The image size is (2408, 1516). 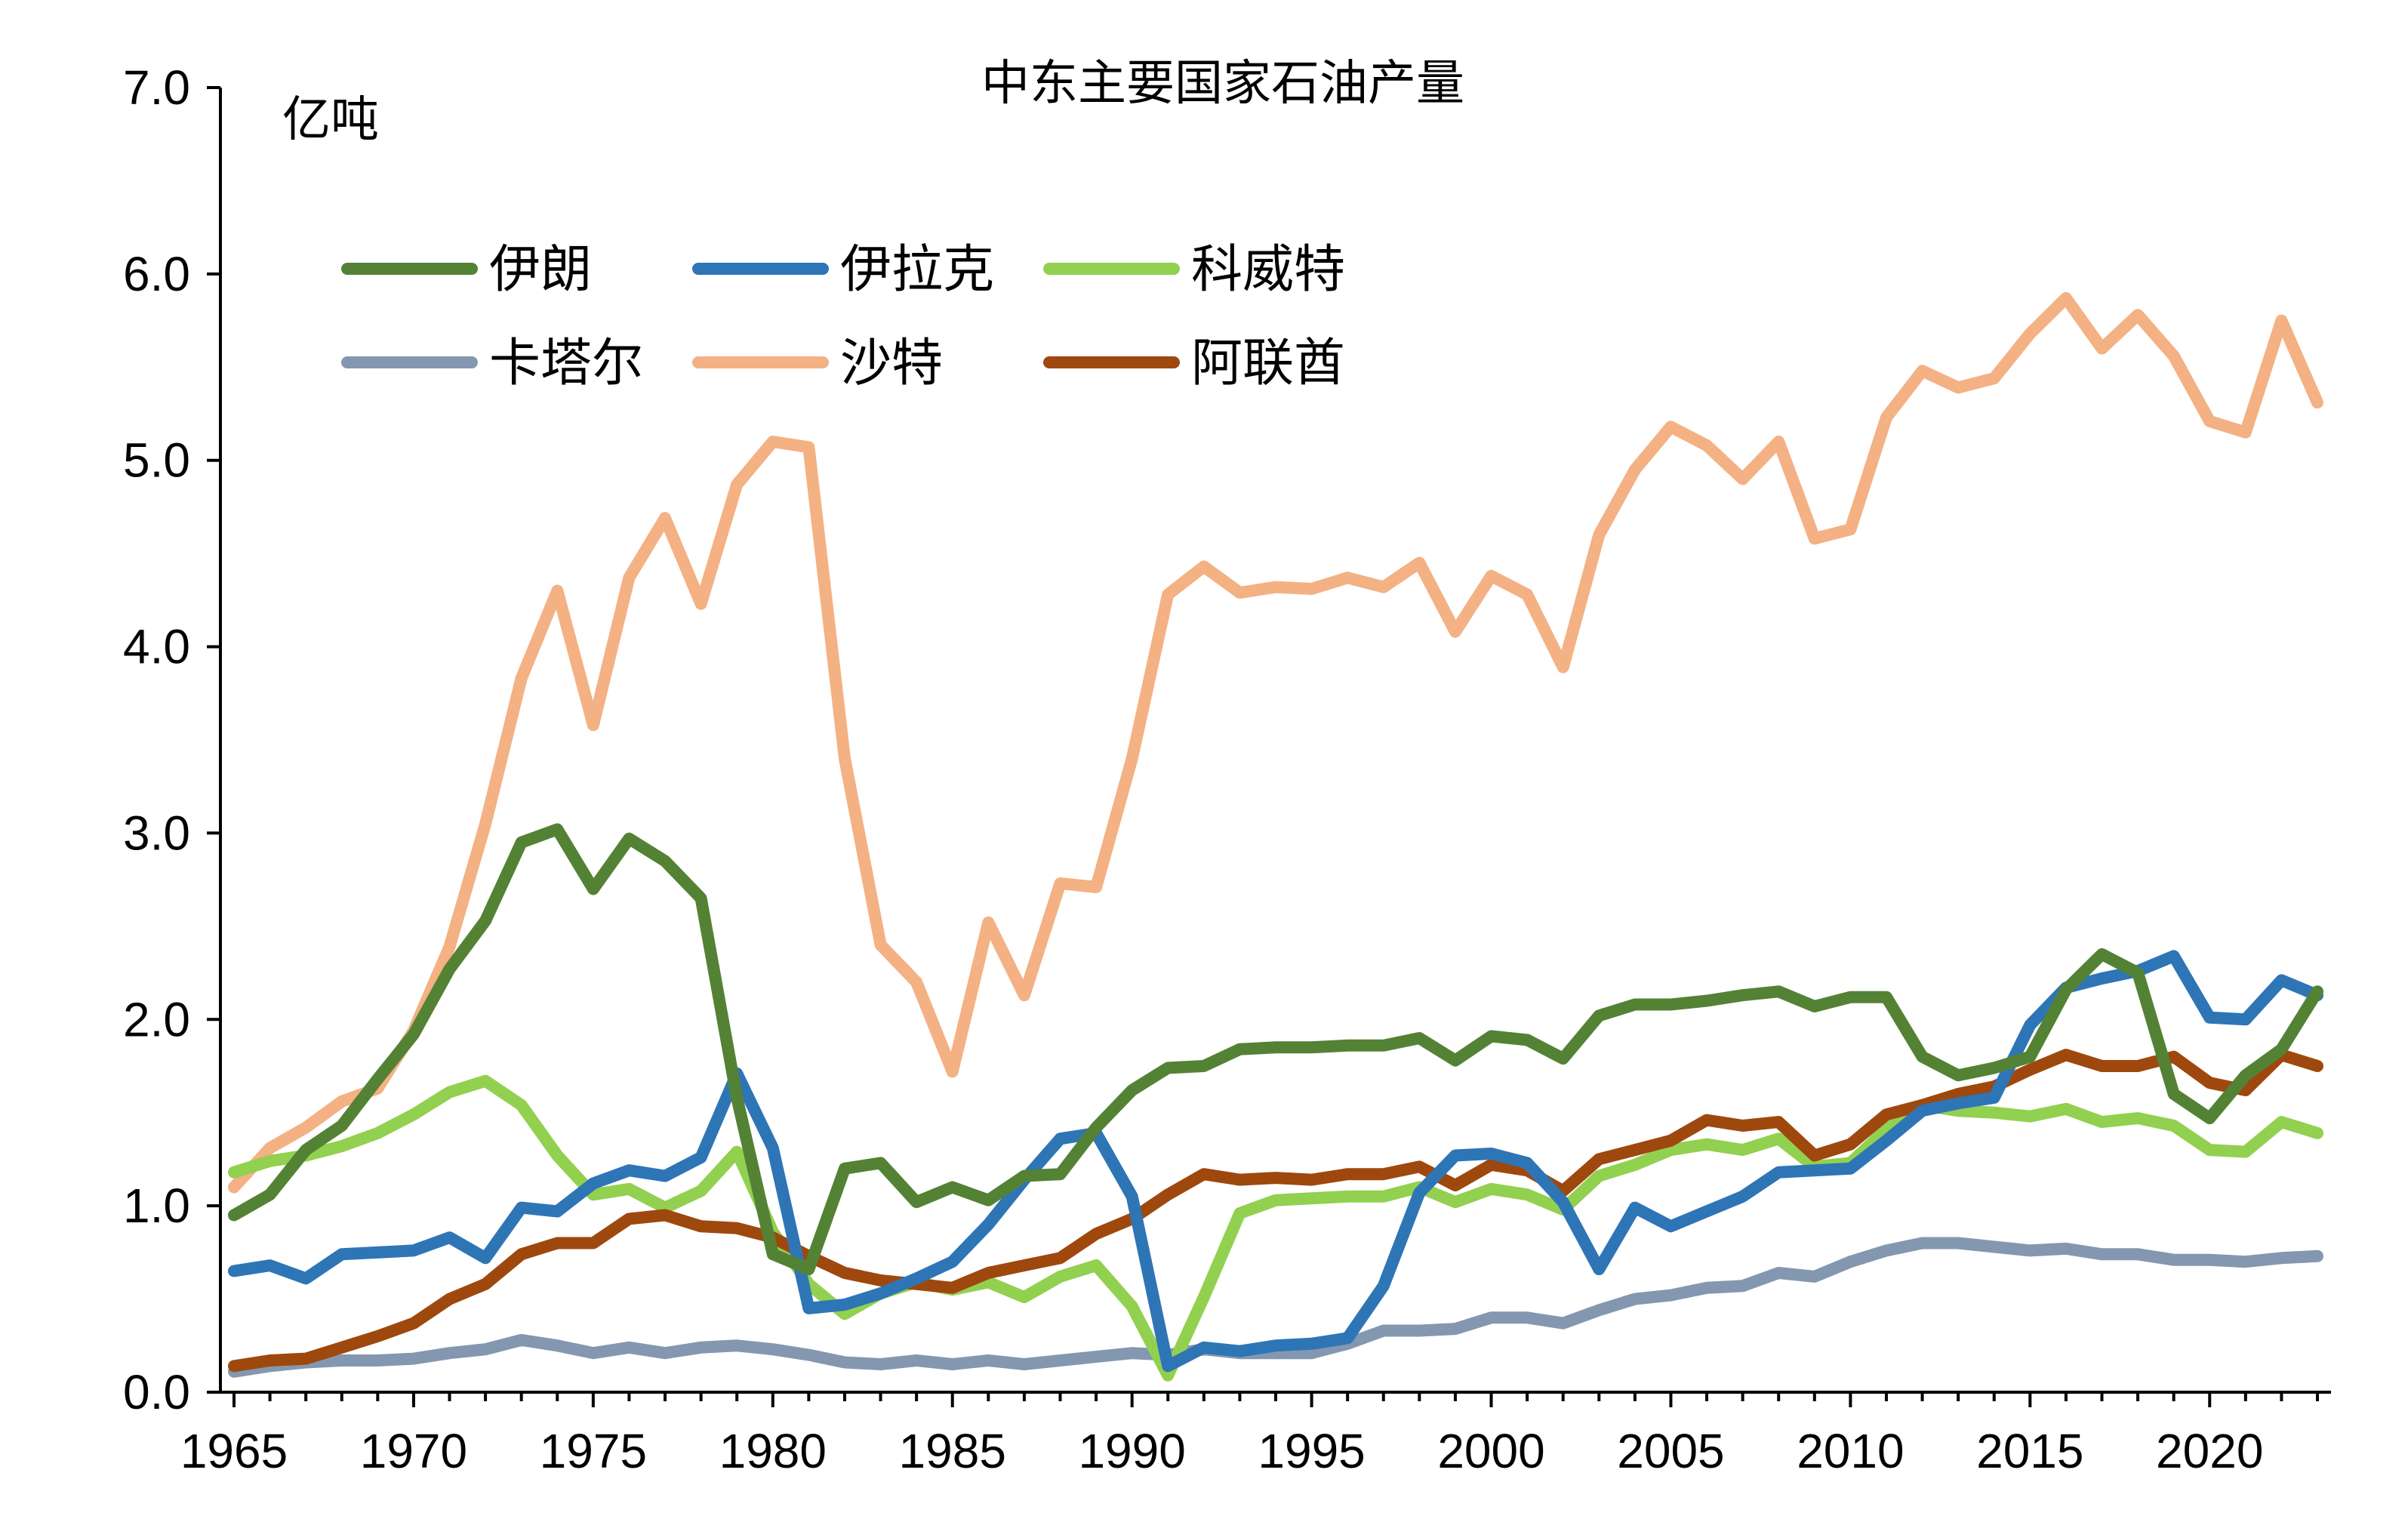 What do you see at coordinates (1490, 1451) in the screenshot?
I see `x-tick-label: 2000` at bounding box center [1490, 1451].